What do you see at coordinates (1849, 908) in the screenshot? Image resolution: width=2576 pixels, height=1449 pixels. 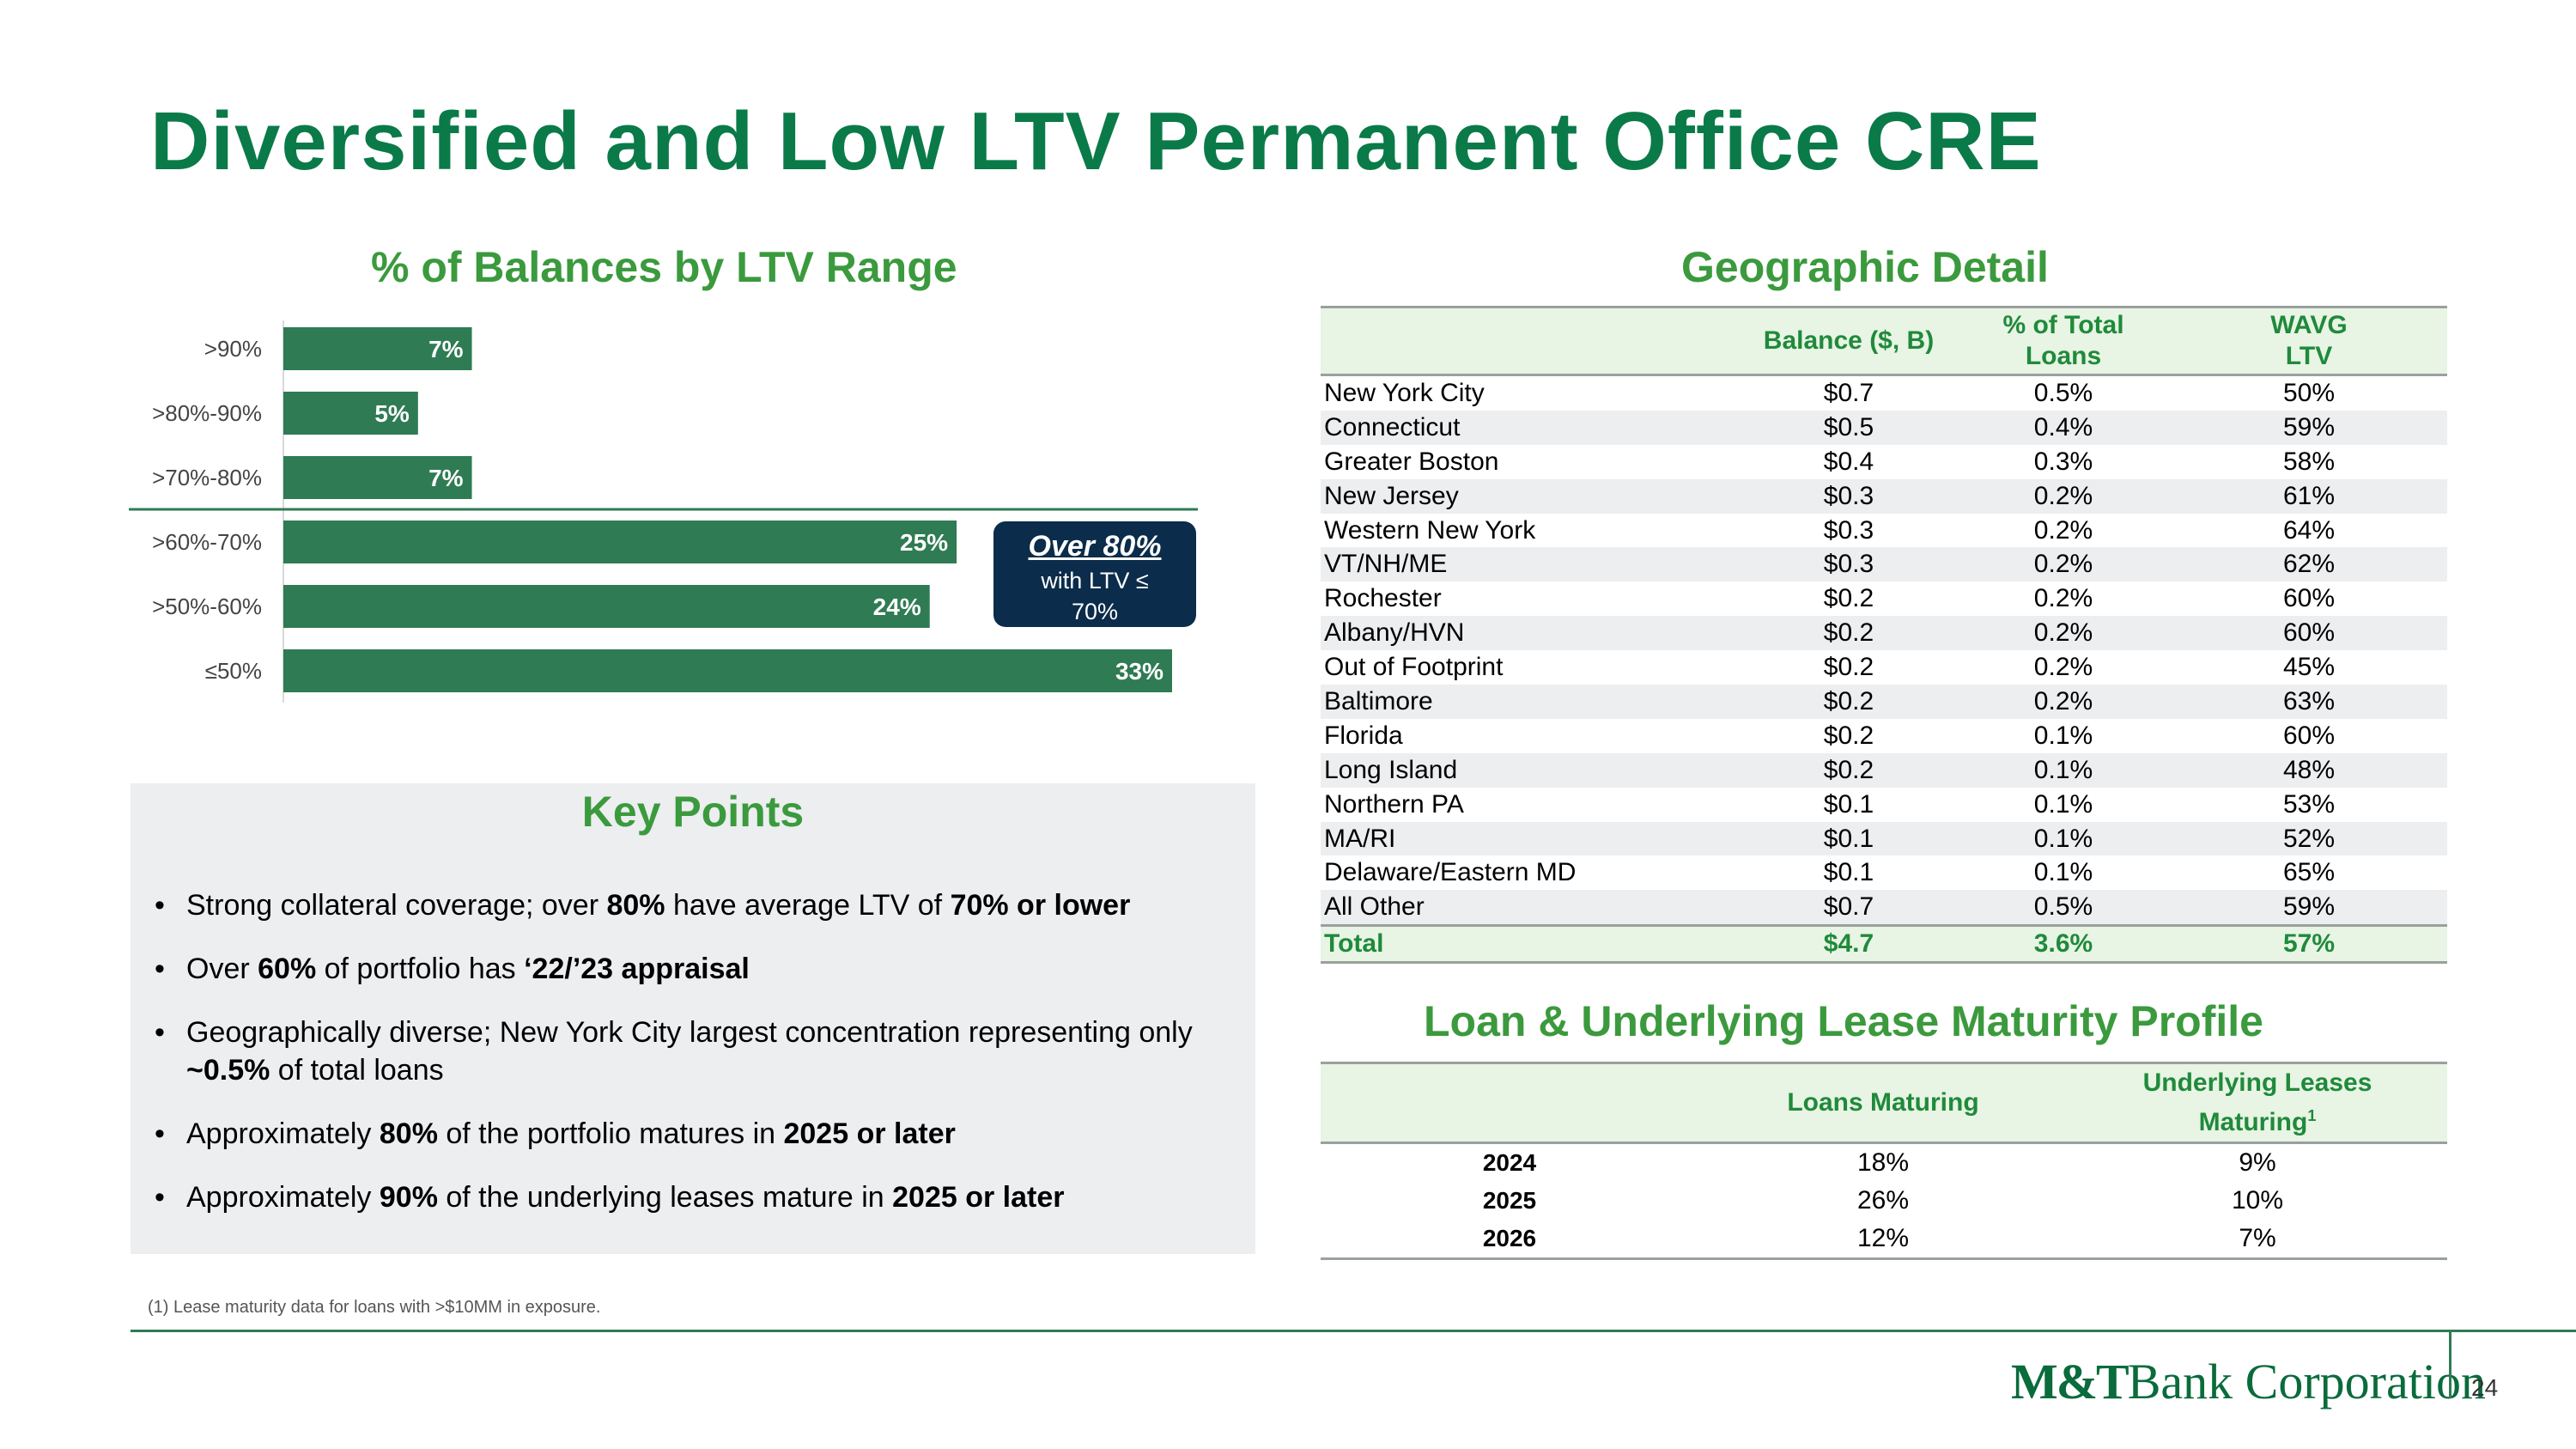 I see `geo-value: $0.7` at bounding box center [1849, 908].